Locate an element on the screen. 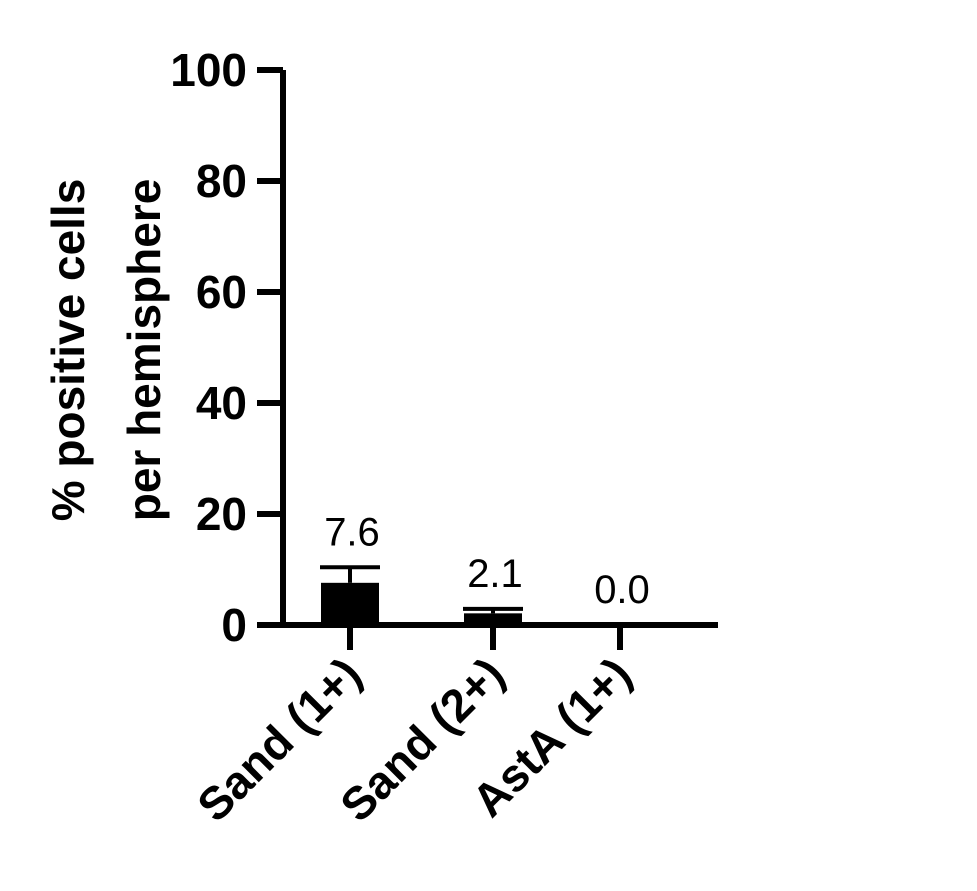  data-labels: 7.6 2.1 0.0 is located at coordinates (487, 561).